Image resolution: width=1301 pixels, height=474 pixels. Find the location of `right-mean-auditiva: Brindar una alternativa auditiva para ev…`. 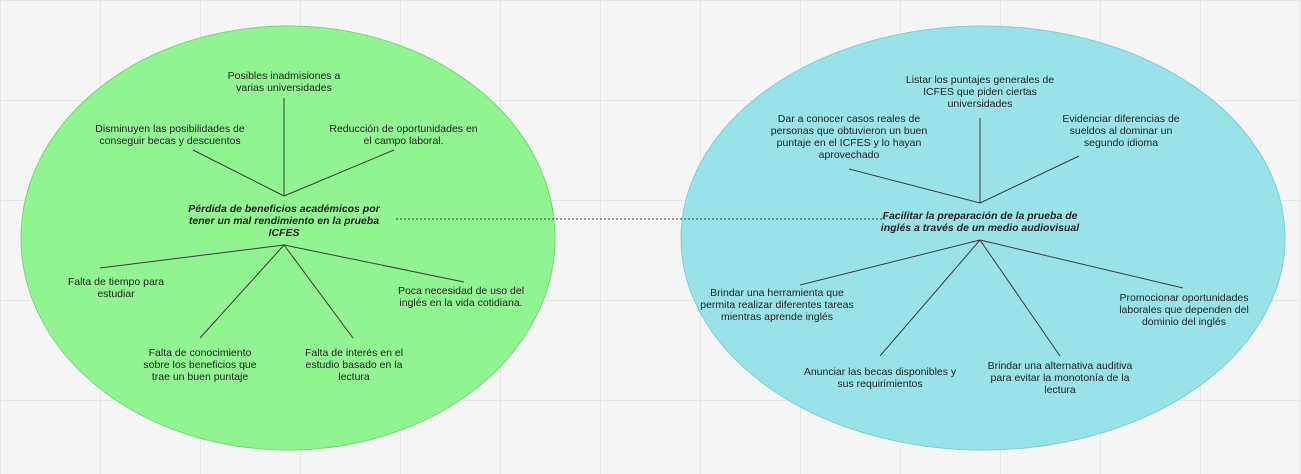

right-mean-auditiva: Brindar una alternativa auditiva para ev… is located at coordinates (1060, 378).